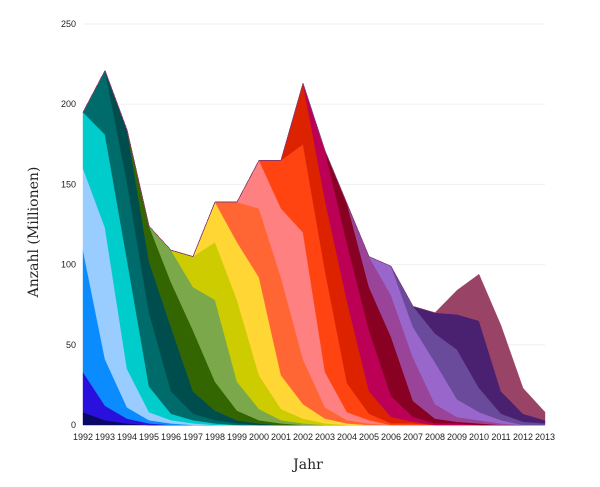  Describe the element at coordinates (68, 224) in the screenshot. I see `y-axis-ticks: 0 50 100 150 200 250` at that location.